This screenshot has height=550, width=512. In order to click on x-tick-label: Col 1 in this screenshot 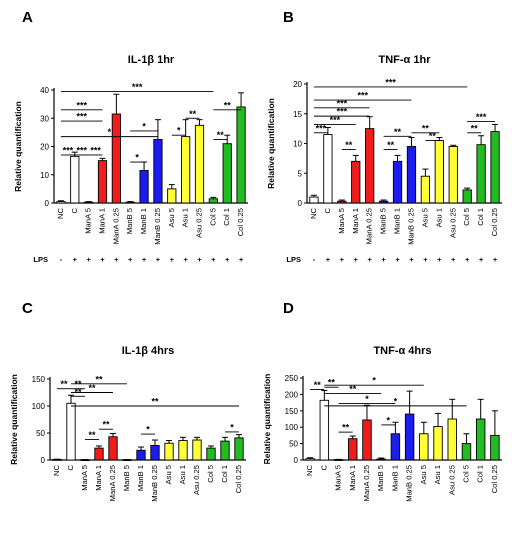, I will do `click(224, 474)`.